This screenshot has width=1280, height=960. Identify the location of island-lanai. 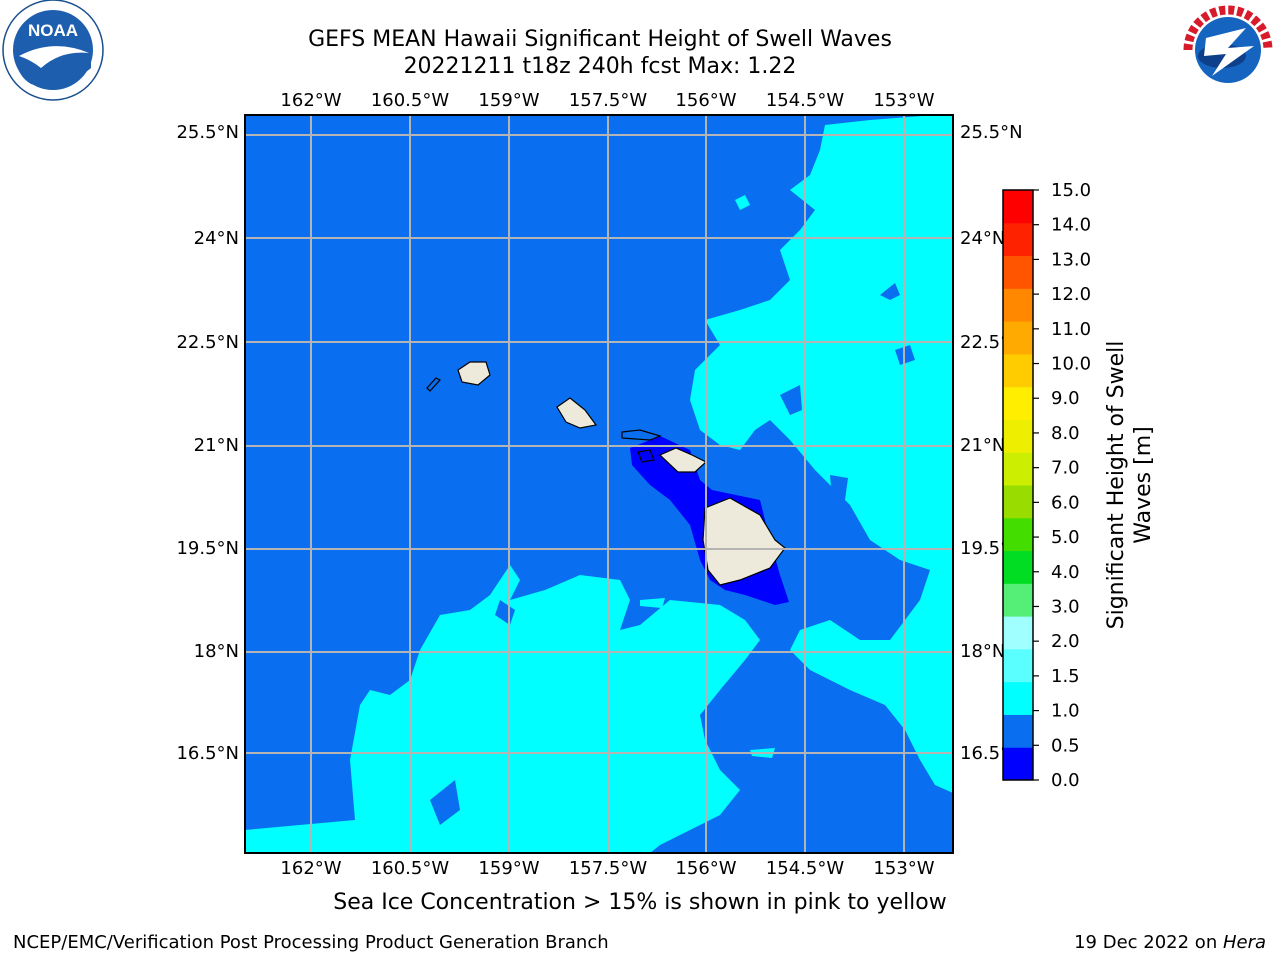
(646, 456).